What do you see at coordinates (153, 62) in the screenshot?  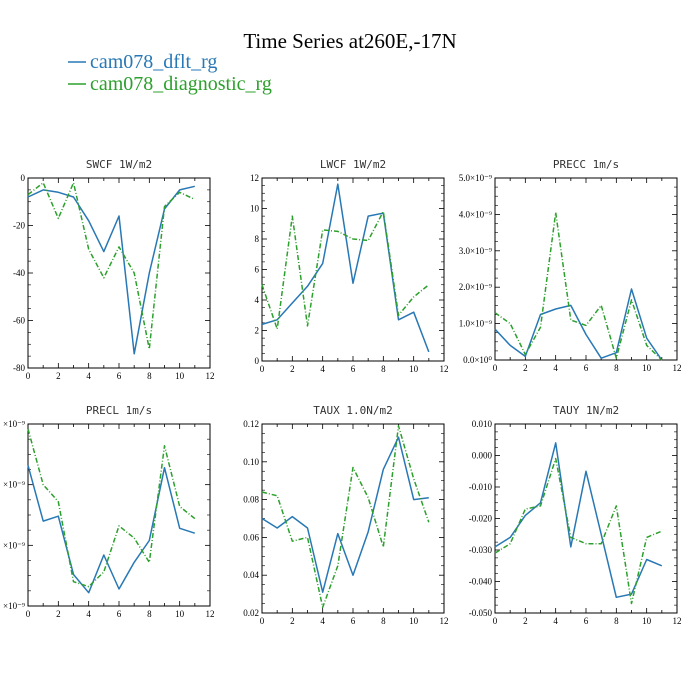 I see `legend-label-1: cam078_dflt_rg` at bounding box center [153, 62].